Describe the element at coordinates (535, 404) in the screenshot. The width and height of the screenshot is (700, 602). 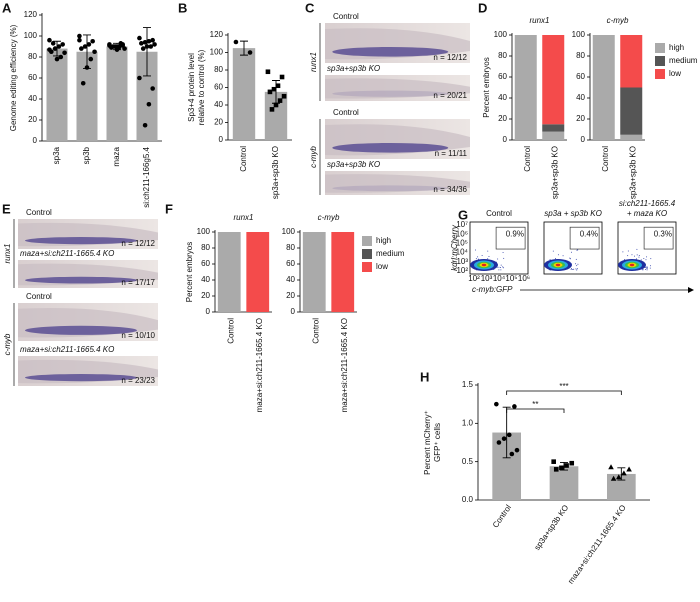
I see `significance-label: **` at that location.